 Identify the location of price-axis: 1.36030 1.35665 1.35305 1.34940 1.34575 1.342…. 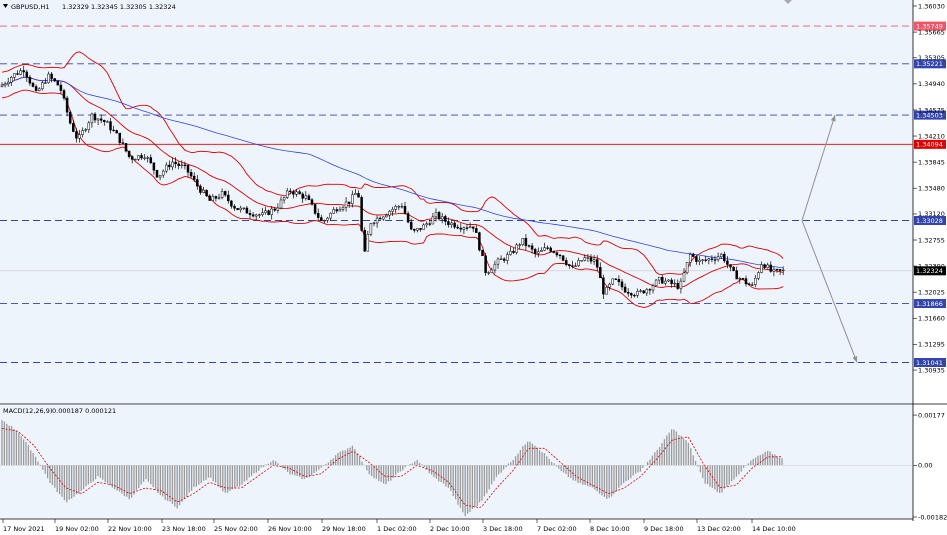
(929, 188).